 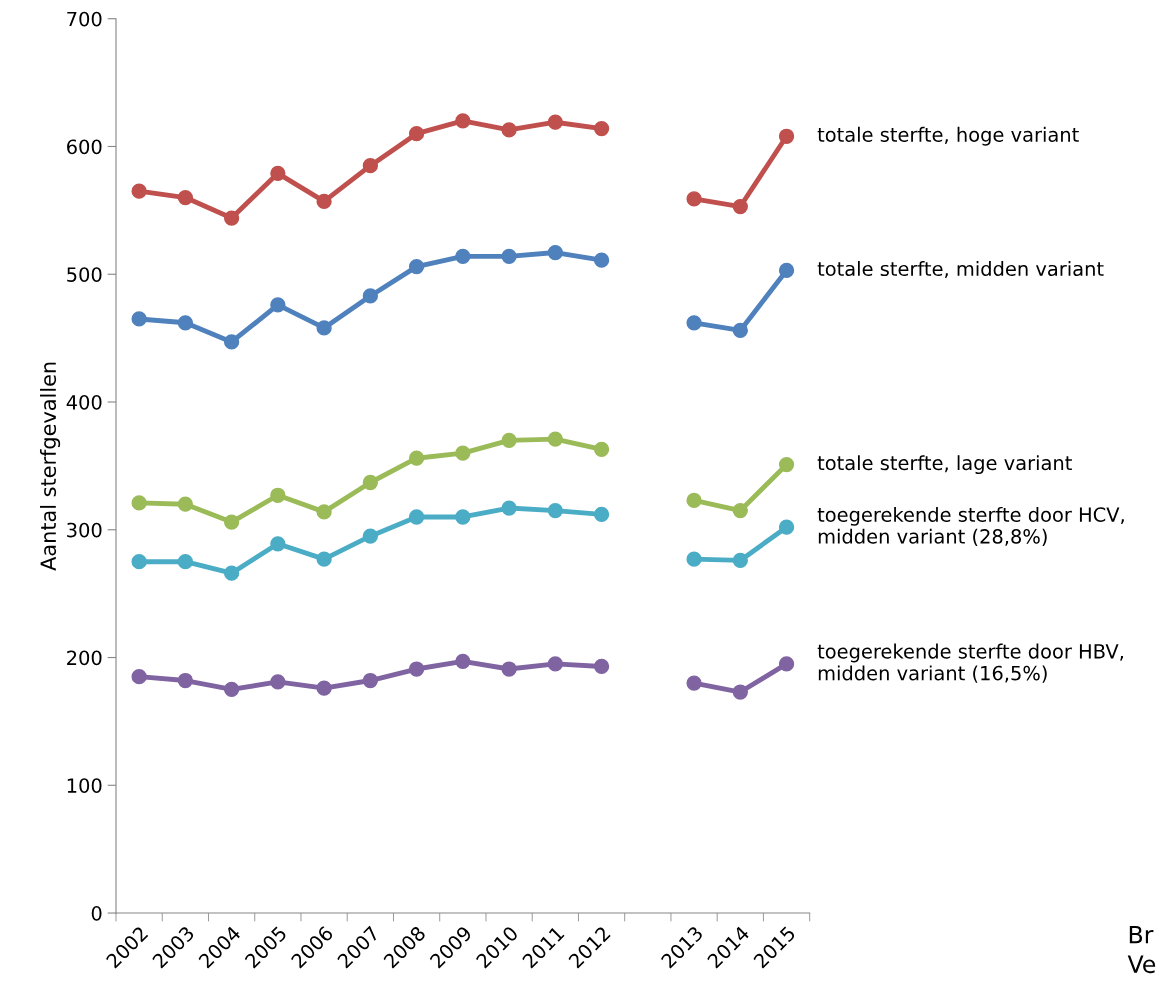 What do you see at coordinates (970, 526) in the screenshot?
I see `series-label: toegerekende sterfte door HCV, midden variant (28,8%)` at bounding box center [970, 526].